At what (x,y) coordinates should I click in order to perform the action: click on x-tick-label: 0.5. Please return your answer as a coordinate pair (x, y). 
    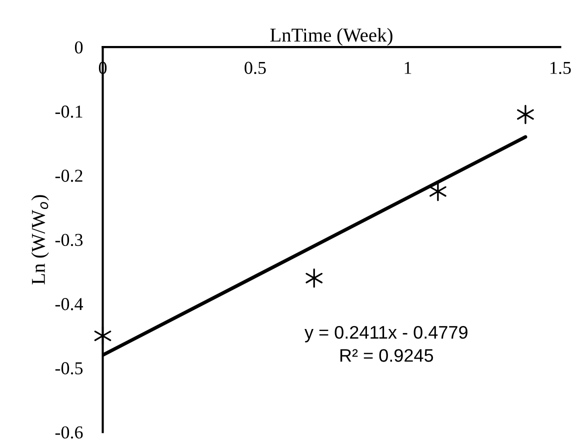
    Looking at the image, I should click on (255, 68).